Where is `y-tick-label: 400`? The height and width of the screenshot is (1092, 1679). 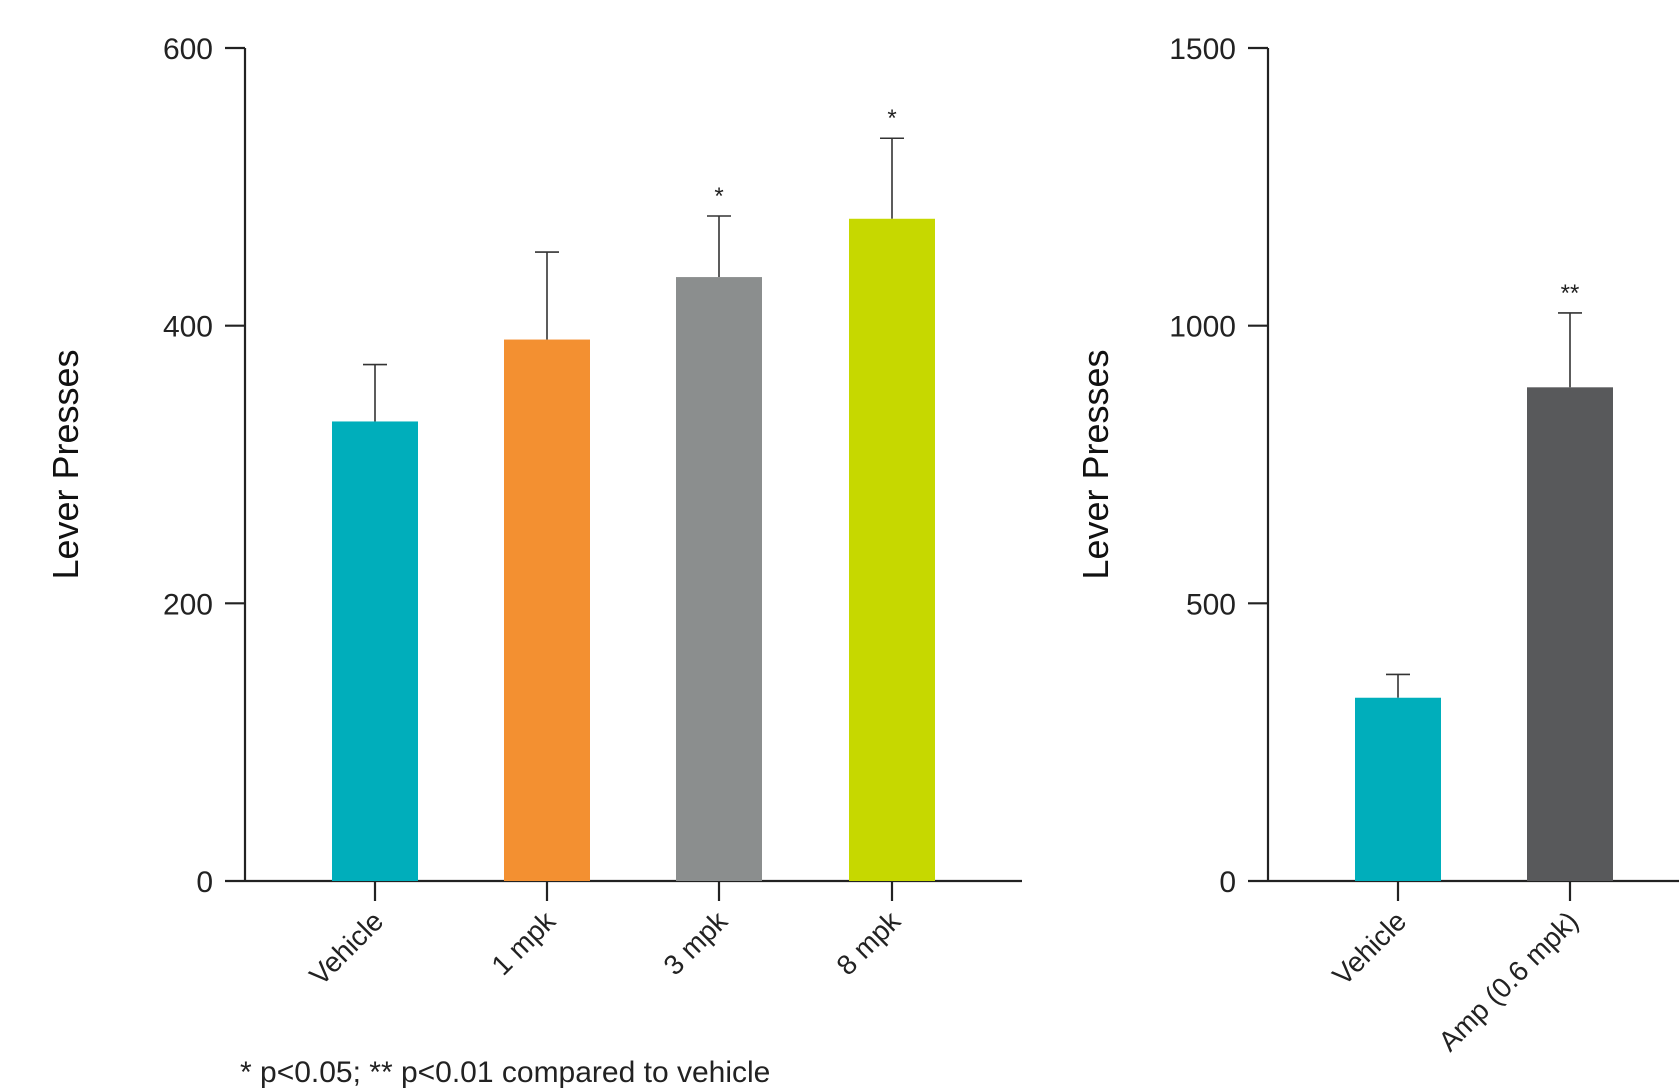
y-tick-label: 400 is located at coordinates (188, 327).